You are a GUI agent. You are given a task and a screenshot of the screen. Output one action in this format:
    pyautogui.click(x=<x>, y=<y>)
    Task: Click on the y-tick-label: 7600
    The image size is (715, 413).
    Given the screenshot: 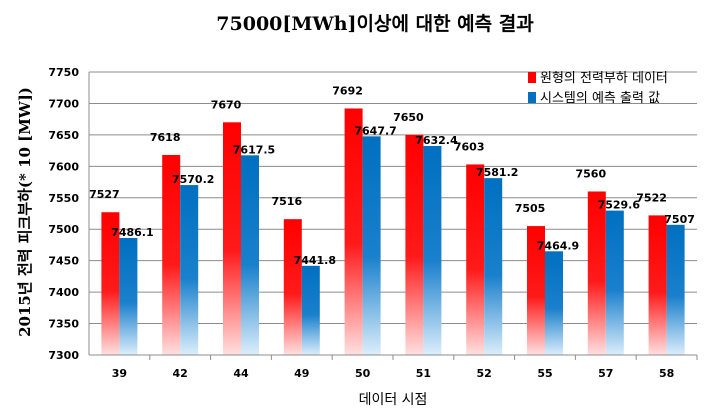 What is the action you would take?
    pyautogui.click(x=63, y=166)
    